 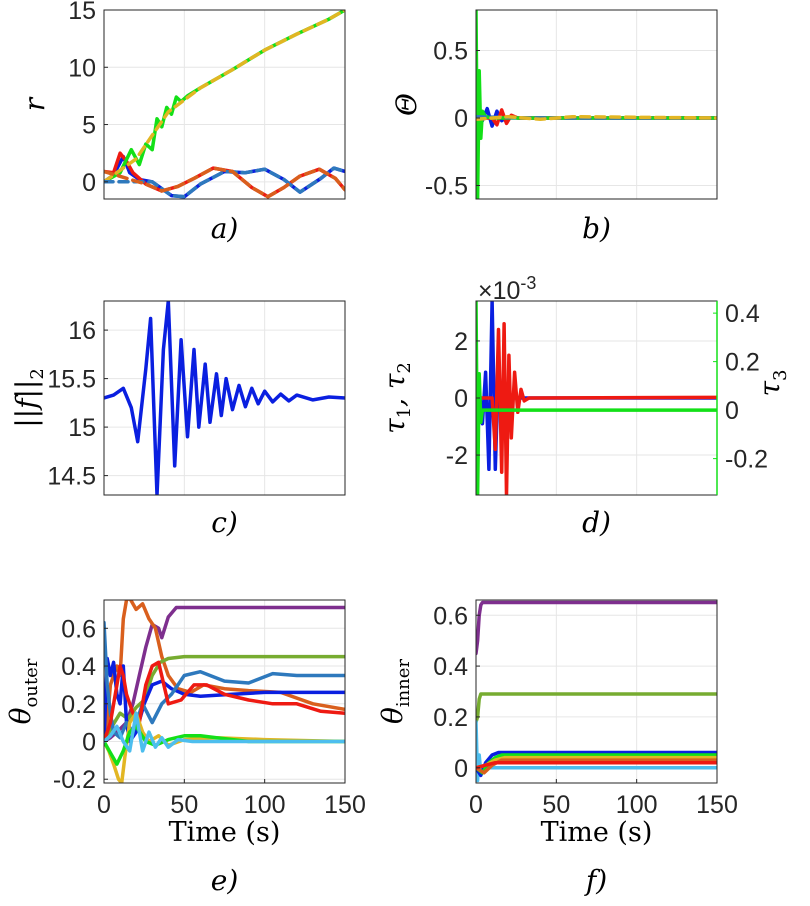 I want to click on y-axis-label: θouter, so click(x=23, y=691).